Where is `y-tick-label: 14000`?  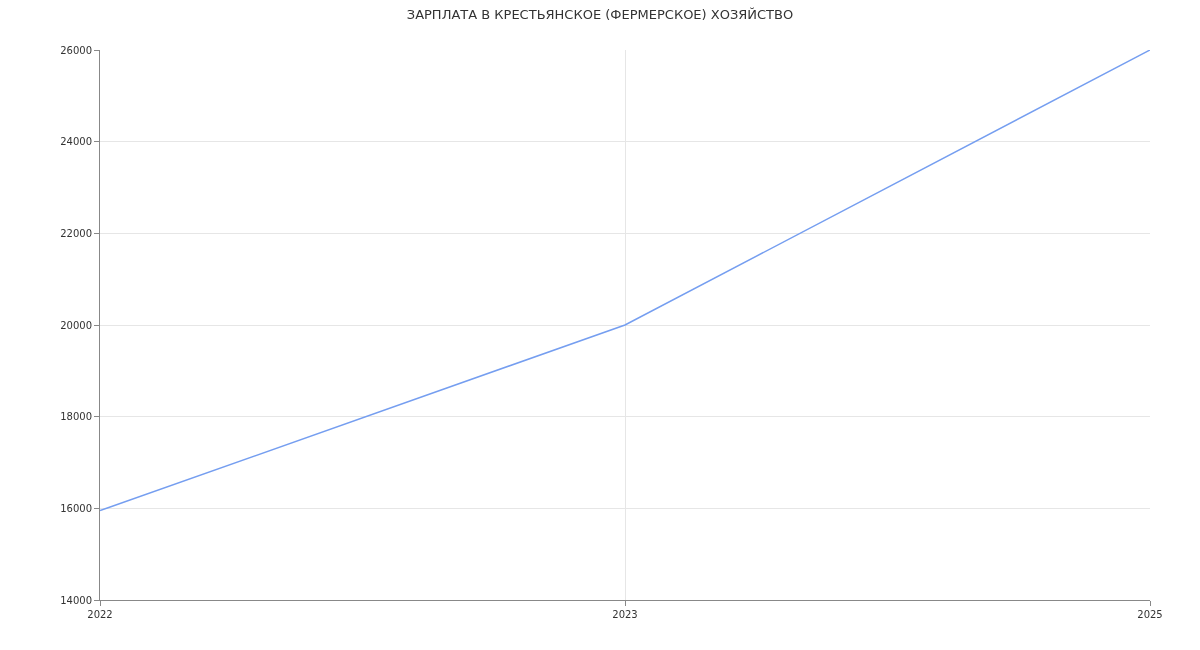 y-tick-label: 14000 is located at coordinates (76, 600).